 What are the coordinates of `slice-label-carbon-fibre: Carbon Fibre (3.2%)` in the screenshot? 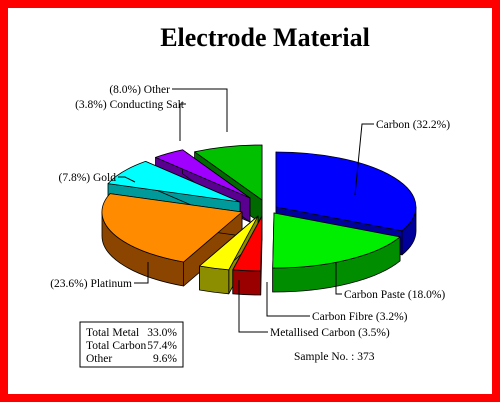 It's located at (360, 317).